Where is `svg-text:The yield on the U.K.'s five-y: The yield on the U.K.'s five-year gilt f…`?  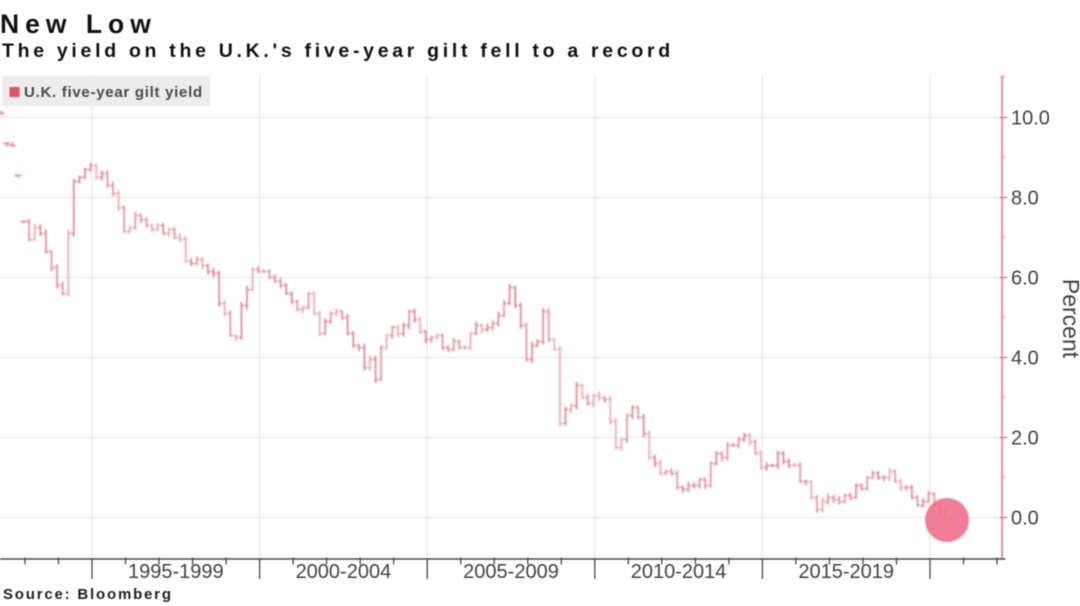
svg-text:The yield on the U.K.'s five-y: The yield on the U.K.'s five-year gilt f… is located at coordinates (338, 51).